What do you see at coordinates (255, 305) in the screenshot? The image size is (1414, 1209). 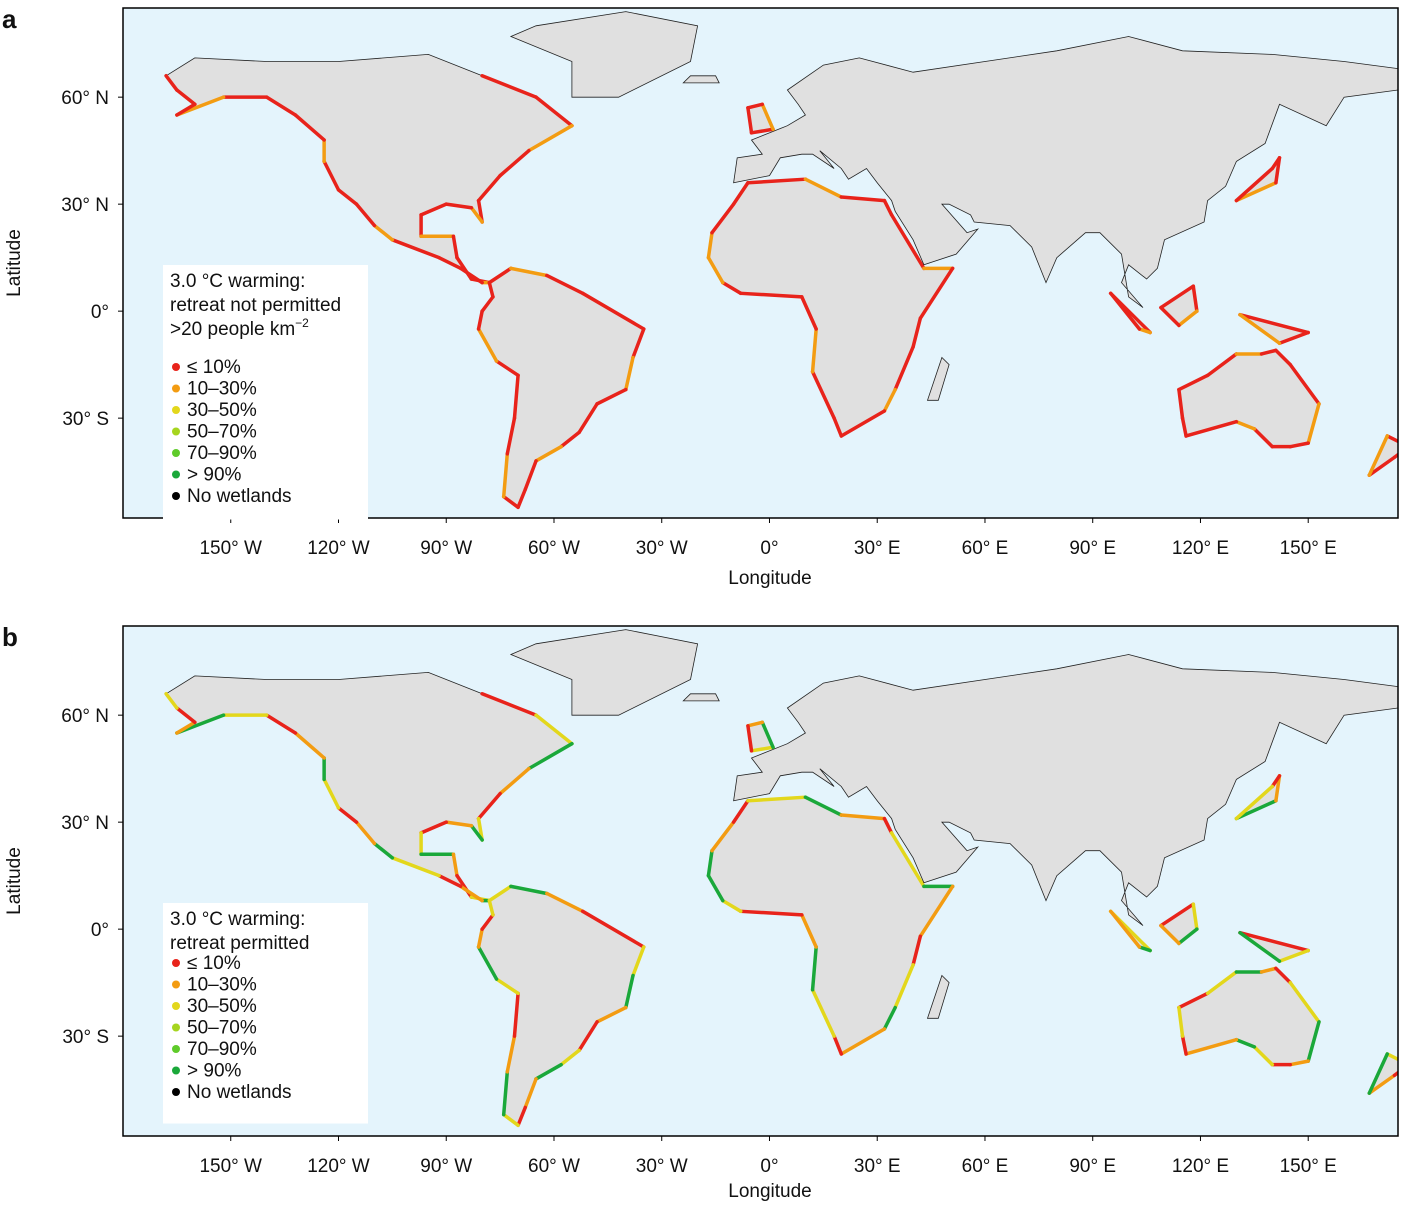 I see `legend-title: retreat not permitted` at bounding box center [255, 305].